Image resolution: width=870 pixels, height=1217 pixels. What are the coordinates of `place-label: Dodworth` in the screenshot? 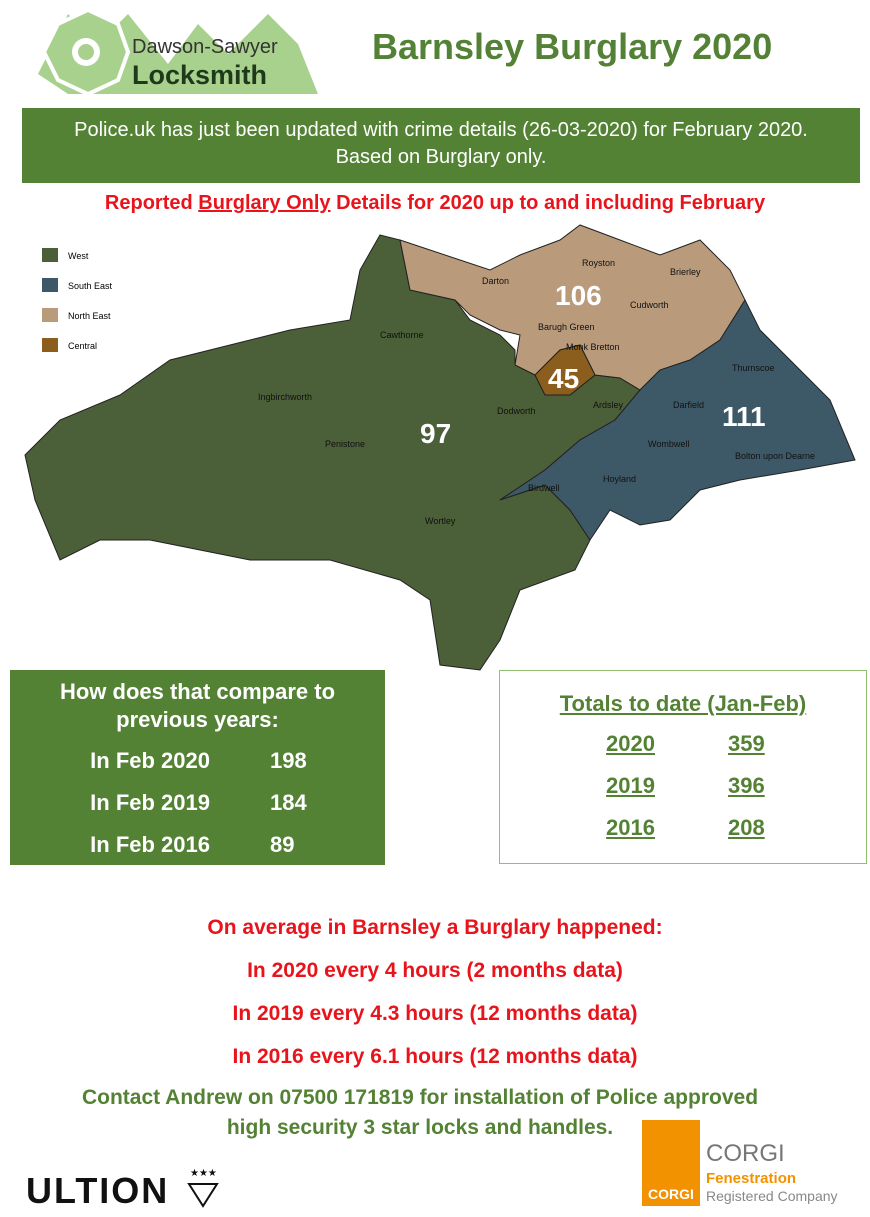 It's located at (516, 411).